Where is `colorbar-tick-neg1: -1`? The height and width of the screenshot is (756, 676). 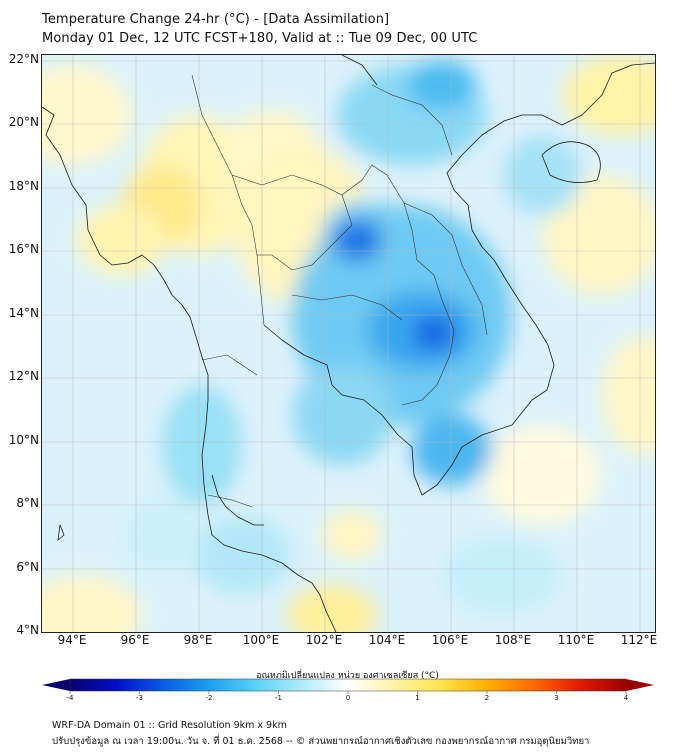
colorbar-tick-neg1: -1 is located at coordinates (278, 698).